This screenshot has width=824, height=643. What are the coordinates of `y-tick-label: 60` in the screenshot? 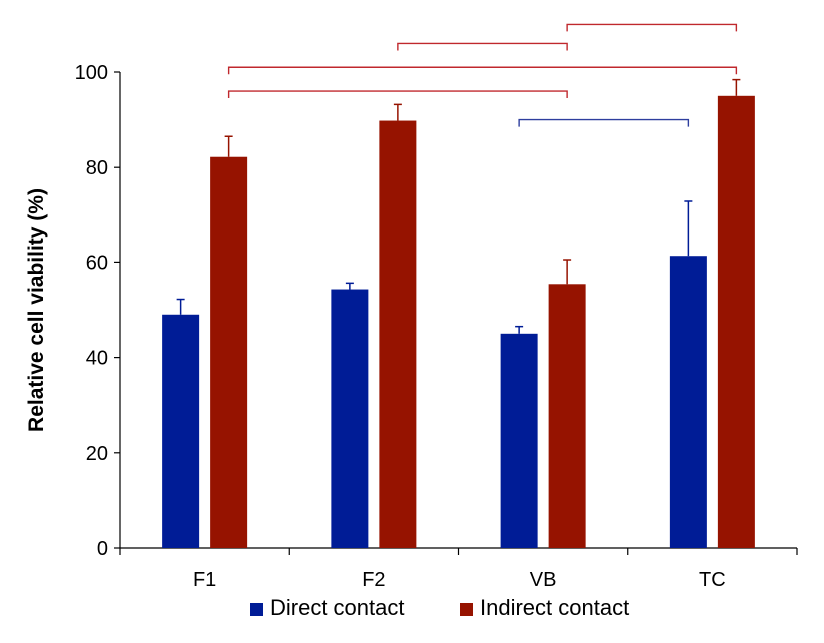 It's located at (97, 263).